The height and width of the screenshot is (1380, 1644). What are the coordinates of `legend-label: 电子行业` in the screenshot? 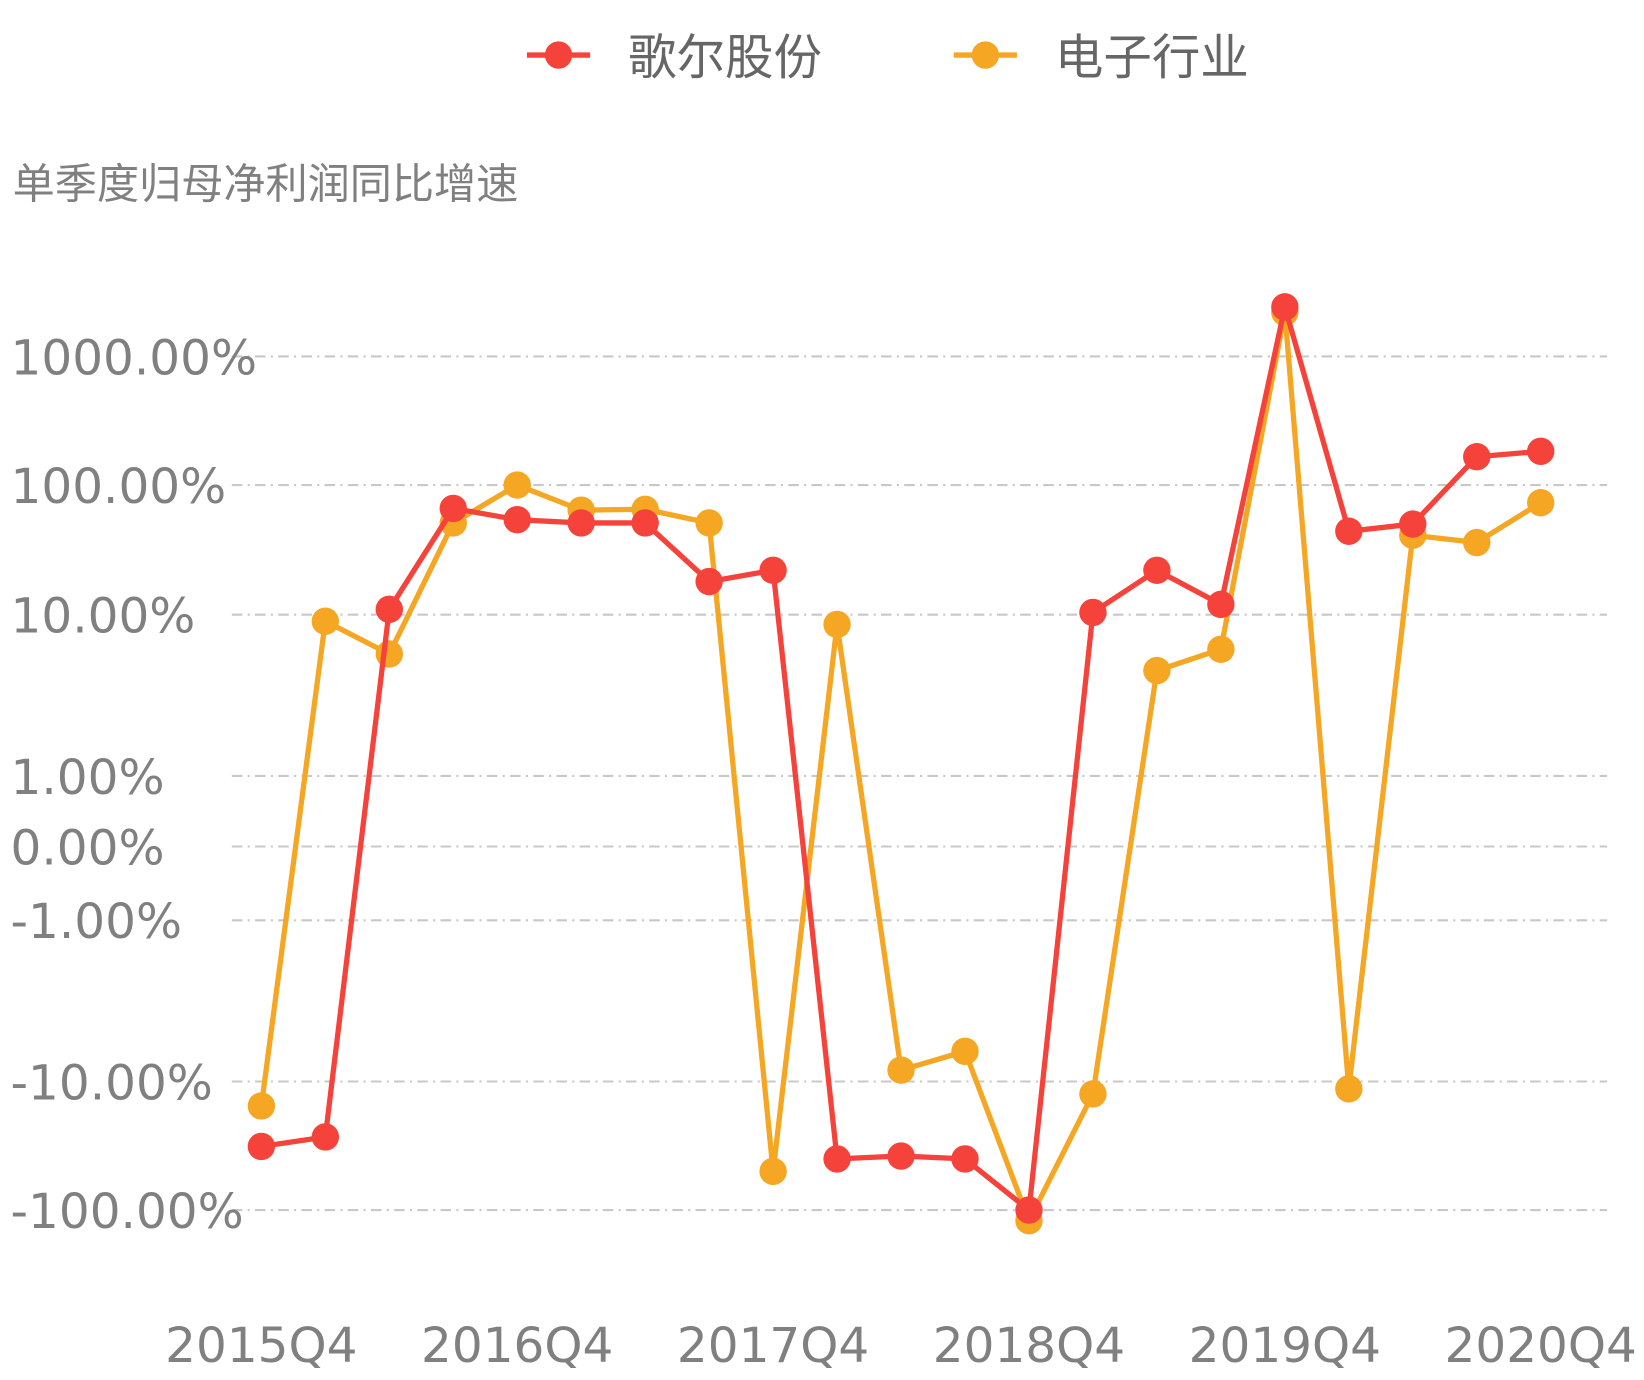 It's located at (1152, 58).